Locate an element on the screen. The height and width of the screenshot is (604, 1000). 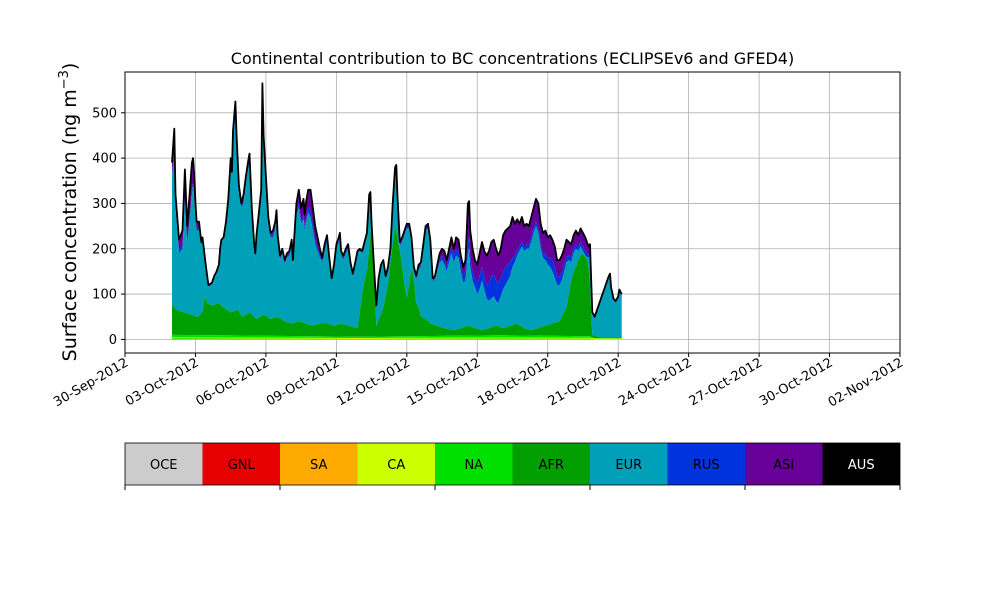
y-tick-label: 500 is located at coordinates (104, 113).